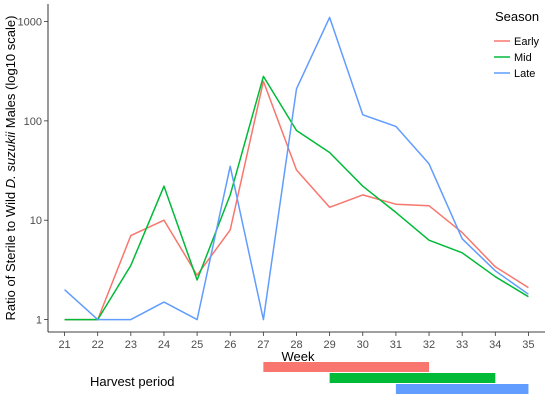 The height and width of the screenshot is (400, 550). I want to click on harvest-bar-mid, so click(412, 378).